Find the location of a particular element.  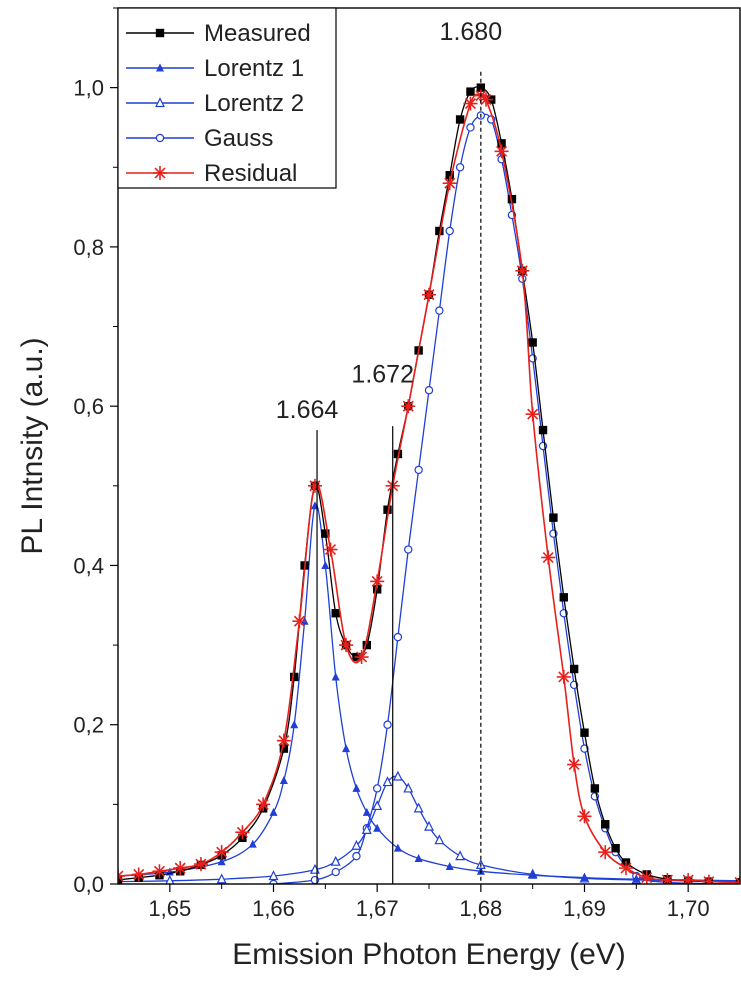

x-tick-label: 1,69 is located at coordinates (584, 908).